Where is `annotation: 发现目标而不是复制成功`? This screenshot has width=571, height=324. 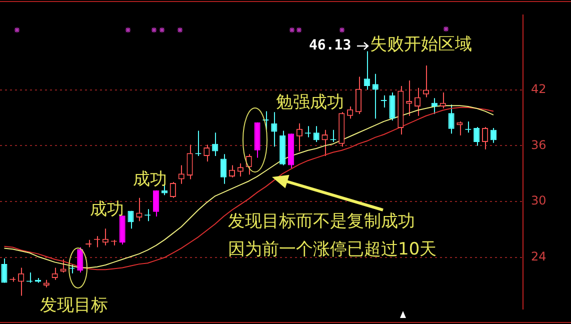 annotation: 发现目标而不是复制成功 is located at coordinates (321, 221).